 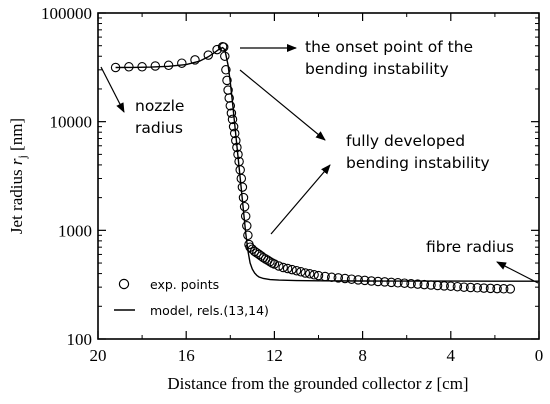 What do you see at coordinates (16, 161) in the screenshot?
I see `y-axis-title-var: r` at bounding box center [16, 161].